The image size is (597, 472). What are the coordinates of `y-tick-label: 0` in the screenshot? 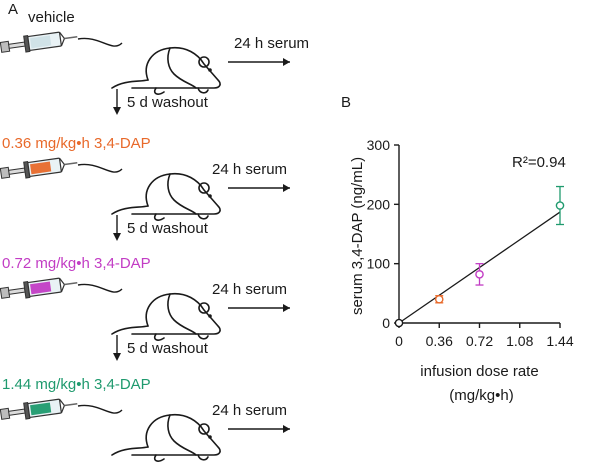 It's located at (386, 323).